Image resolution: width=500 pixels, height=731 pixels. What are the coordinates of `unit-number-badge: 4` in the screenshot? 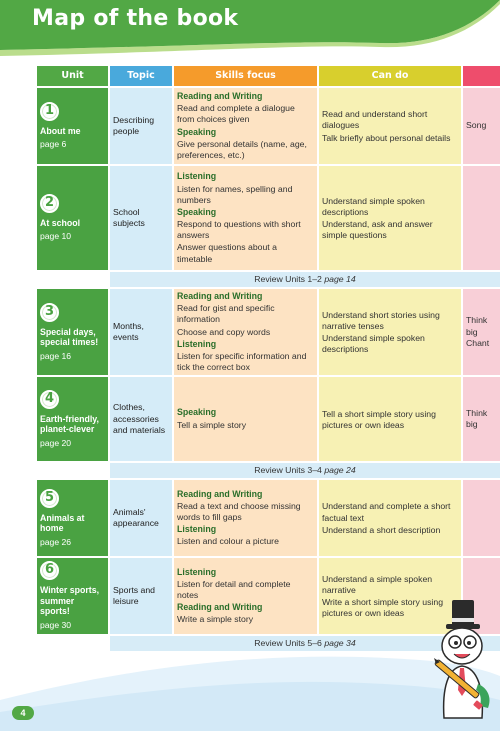 It's located at (49, 399).